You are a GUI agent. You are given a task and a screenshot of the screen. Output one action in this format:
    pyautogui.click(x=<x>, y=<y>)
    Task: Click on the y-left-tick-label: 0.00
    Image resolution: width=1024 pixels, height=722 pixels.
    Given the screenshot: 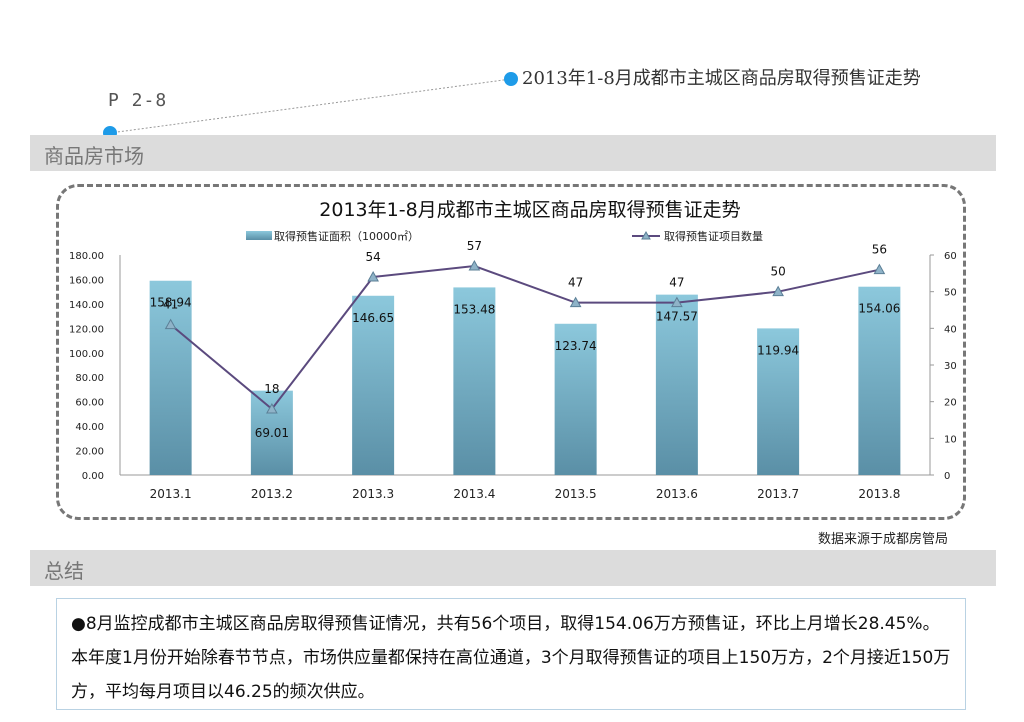 What is the action you would take?
    pyautogui.click(x=93, y=476)
    